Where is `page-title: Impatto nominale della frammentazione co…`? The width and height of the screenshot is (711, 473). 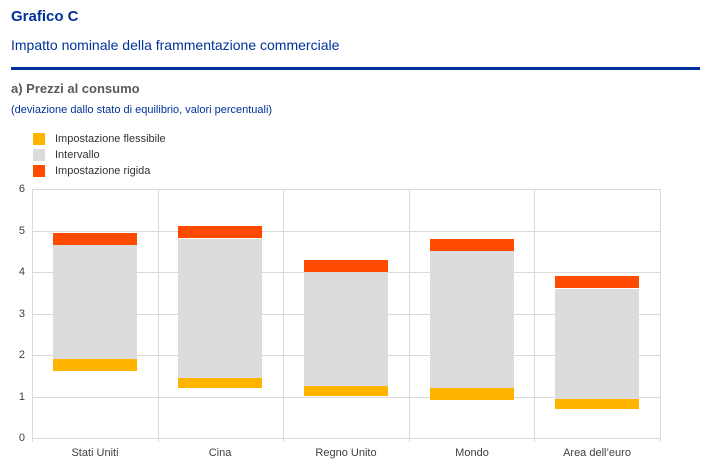 page-title: Impatto nominale della frammentazione co… is located at coordinates (175, 45).